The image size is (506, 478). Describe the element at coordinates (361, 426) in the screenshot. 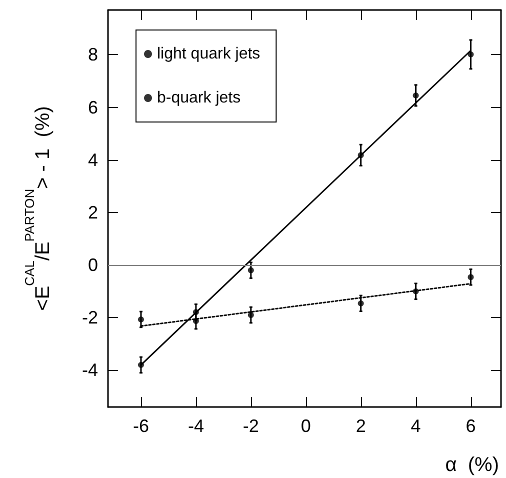

I see `x-tick-label: 2` at that location.